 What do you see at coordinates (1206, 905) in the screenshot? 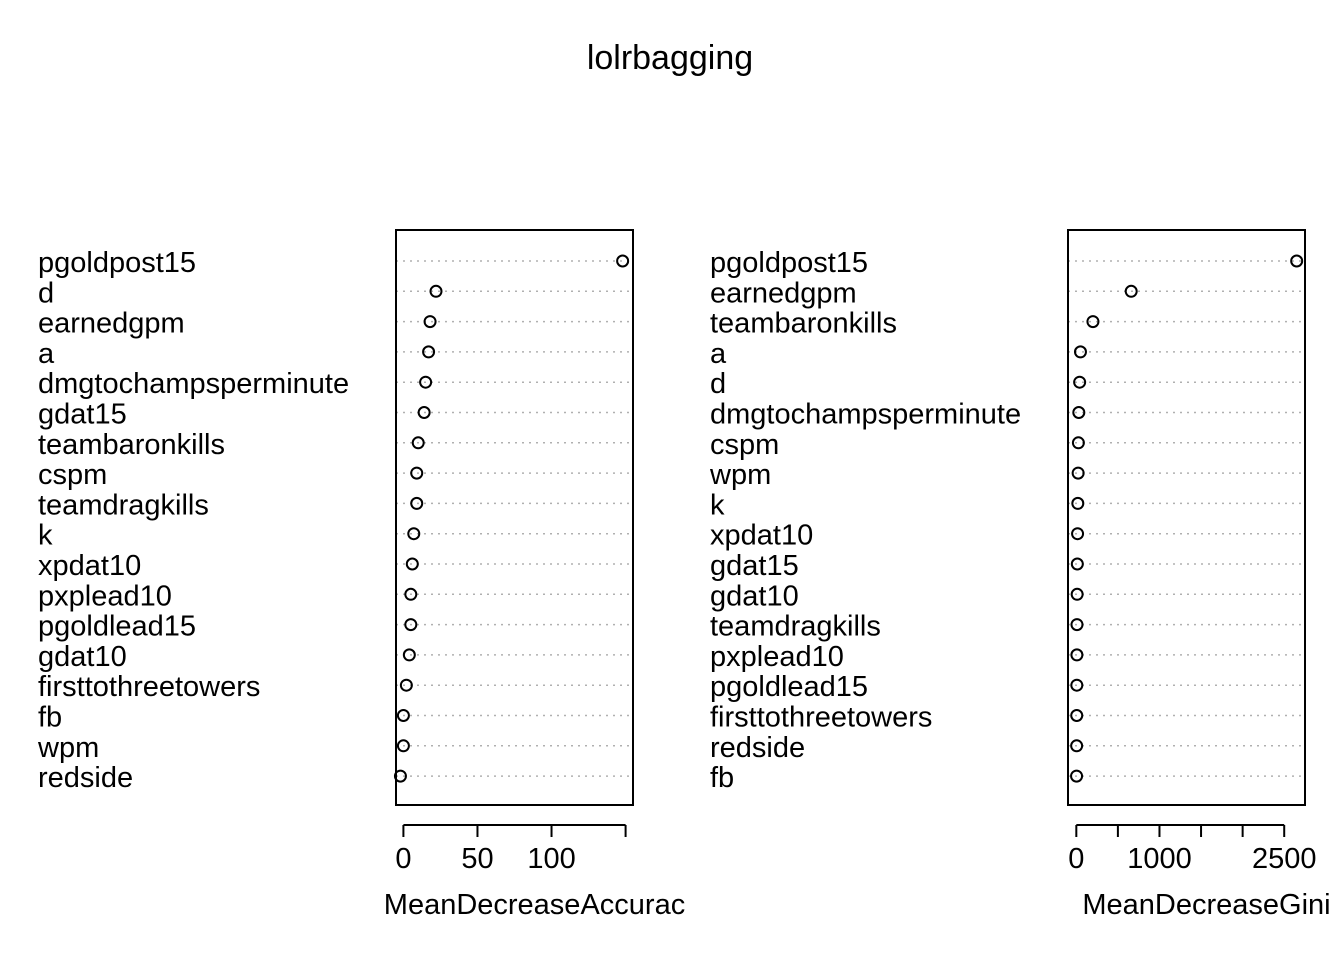
I see `x-axis-label: MeanDecreaseGini` at bounding box center [1206, 905].